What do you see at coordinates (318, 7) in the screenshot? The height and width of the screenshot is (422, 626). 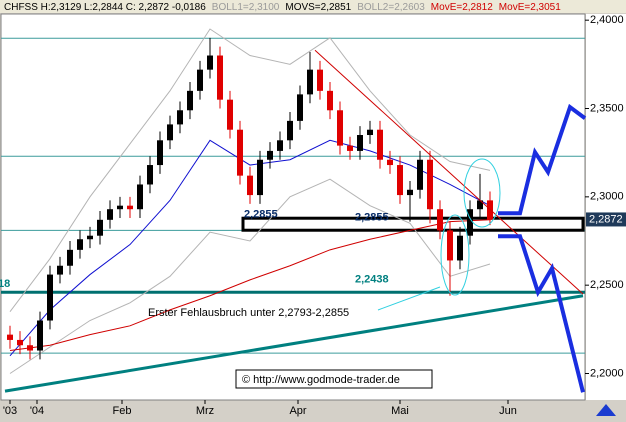 I see `header-item: MOVS=2,2851` at bounding box center [318, 7].